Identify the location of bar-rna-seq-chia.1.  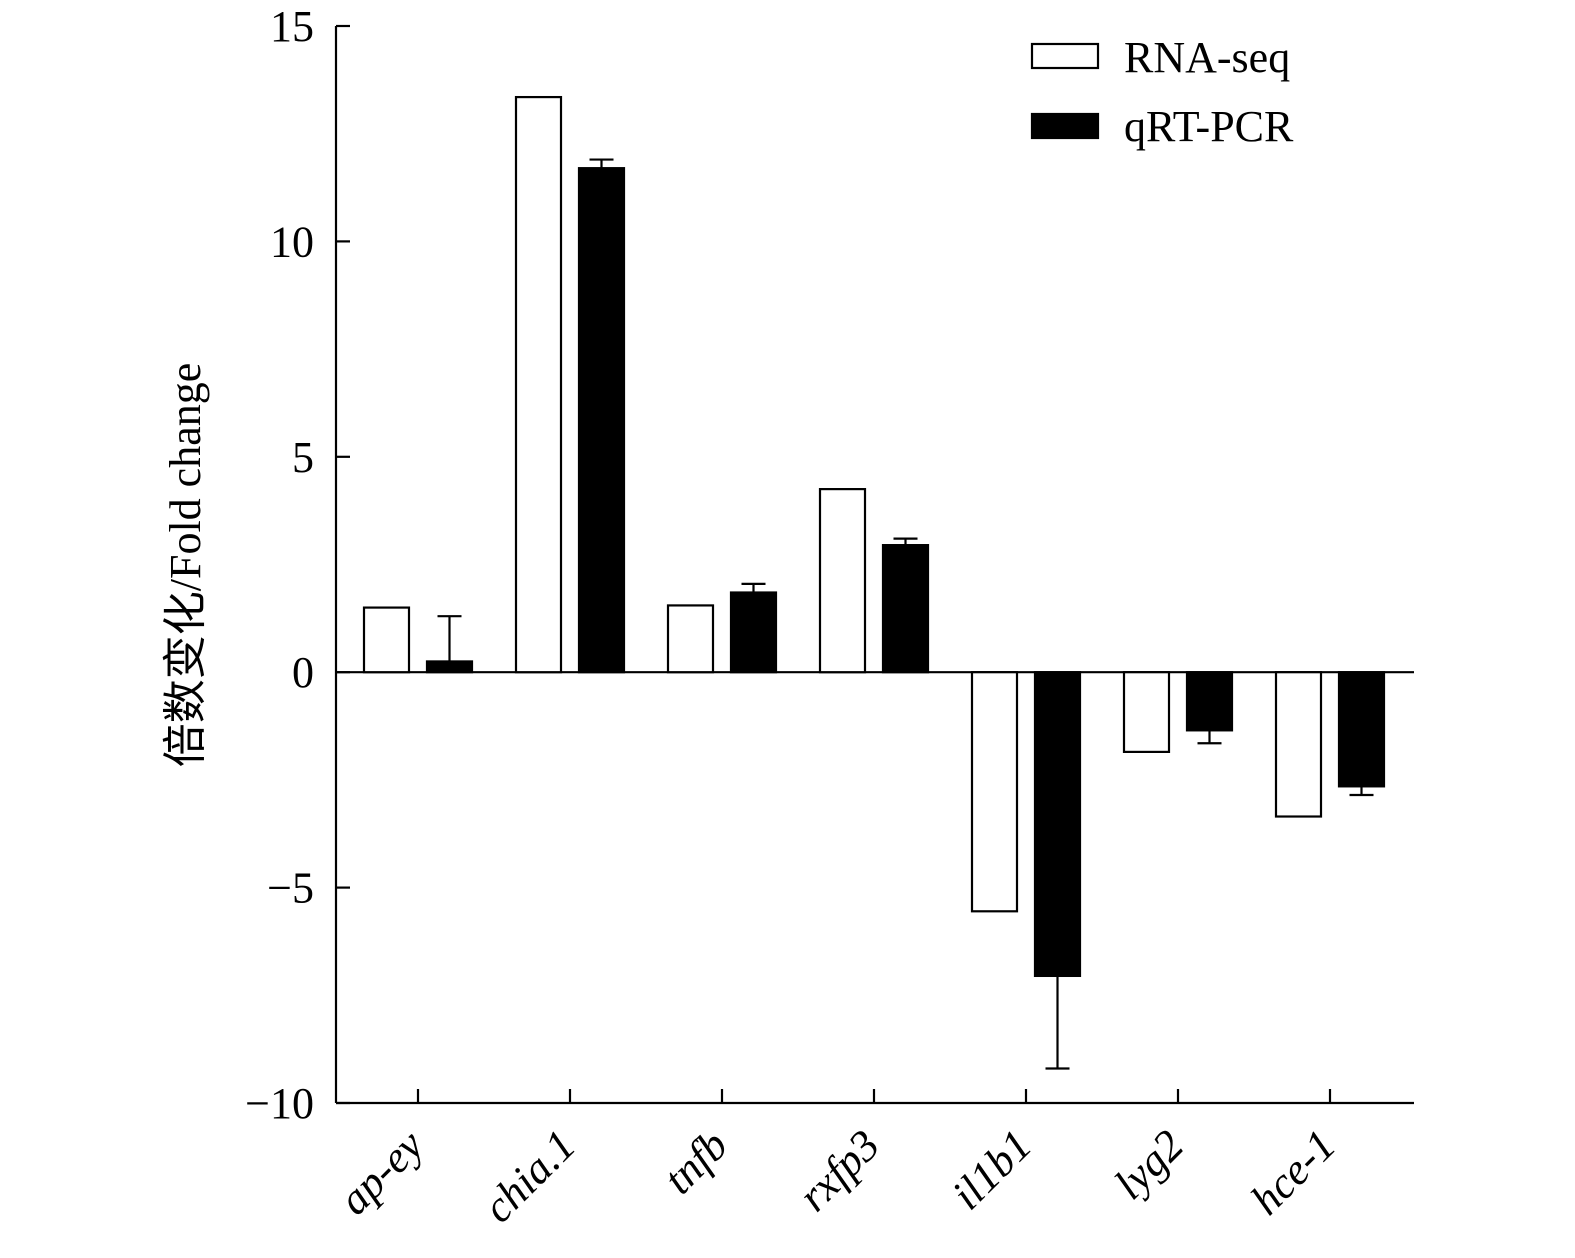
(538, 384).